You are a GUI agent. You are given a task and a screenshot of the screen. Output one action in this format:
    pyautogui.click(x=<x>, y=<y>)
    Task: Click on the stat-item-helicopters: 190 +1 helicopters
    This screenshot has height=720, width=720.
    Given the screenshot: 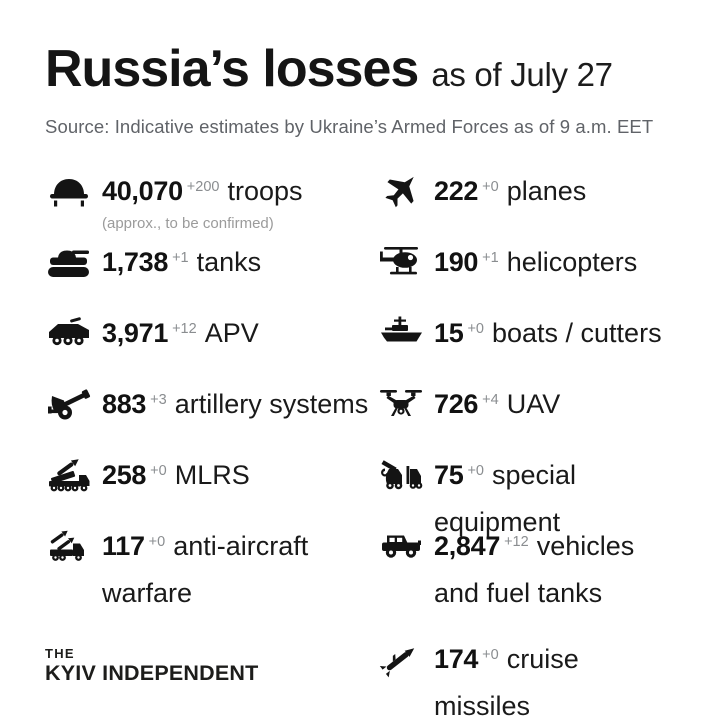 What is the action you would take?
    pyautogui.click(x=526, y=262)
    